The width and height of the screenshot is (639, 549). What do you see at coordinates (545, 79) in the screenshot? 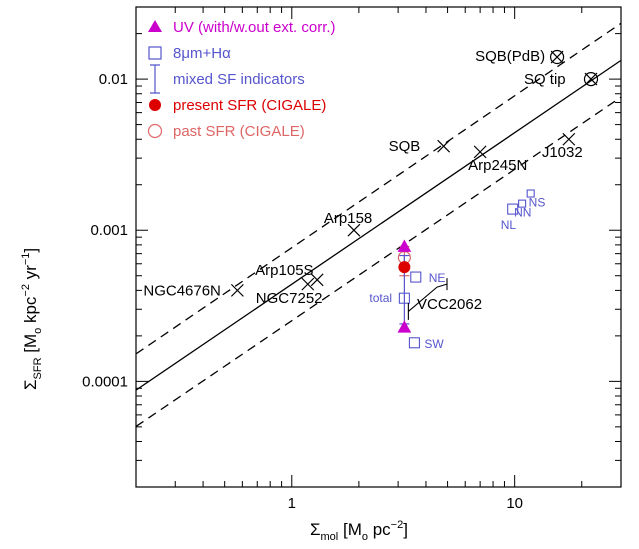
I see `cross-point-label: SQ tip` at bounding box center [545, 79].